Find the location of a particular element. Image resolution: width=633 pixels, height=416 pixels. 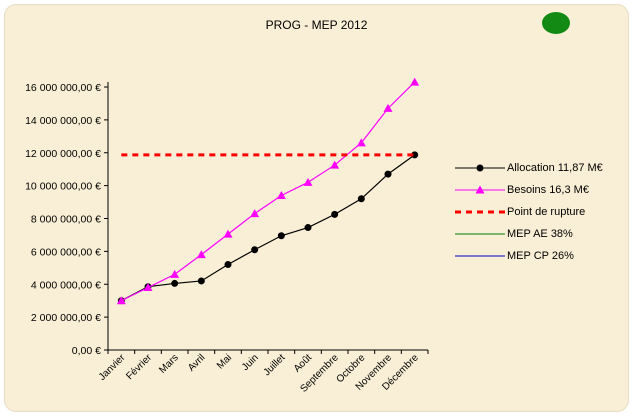

legend-item: Allocation 11,87 M€ is located at coordinates (529, 168).